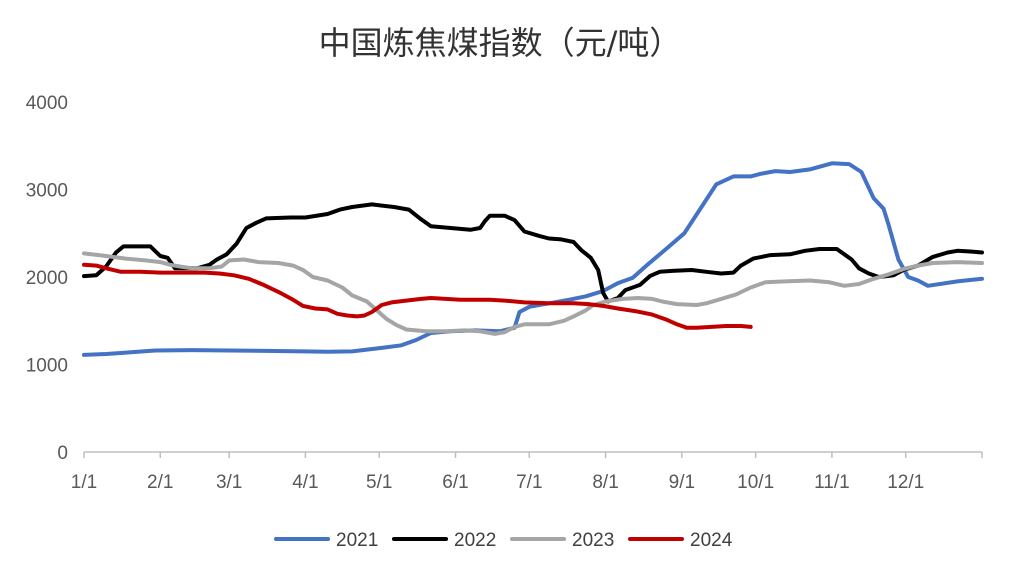 This screenshot has width=1014, height=576. What do you see at coordinates (84, 482) in the screenshot?
I see `x-tick-label: 1/1` at bounding box center [84, 482].